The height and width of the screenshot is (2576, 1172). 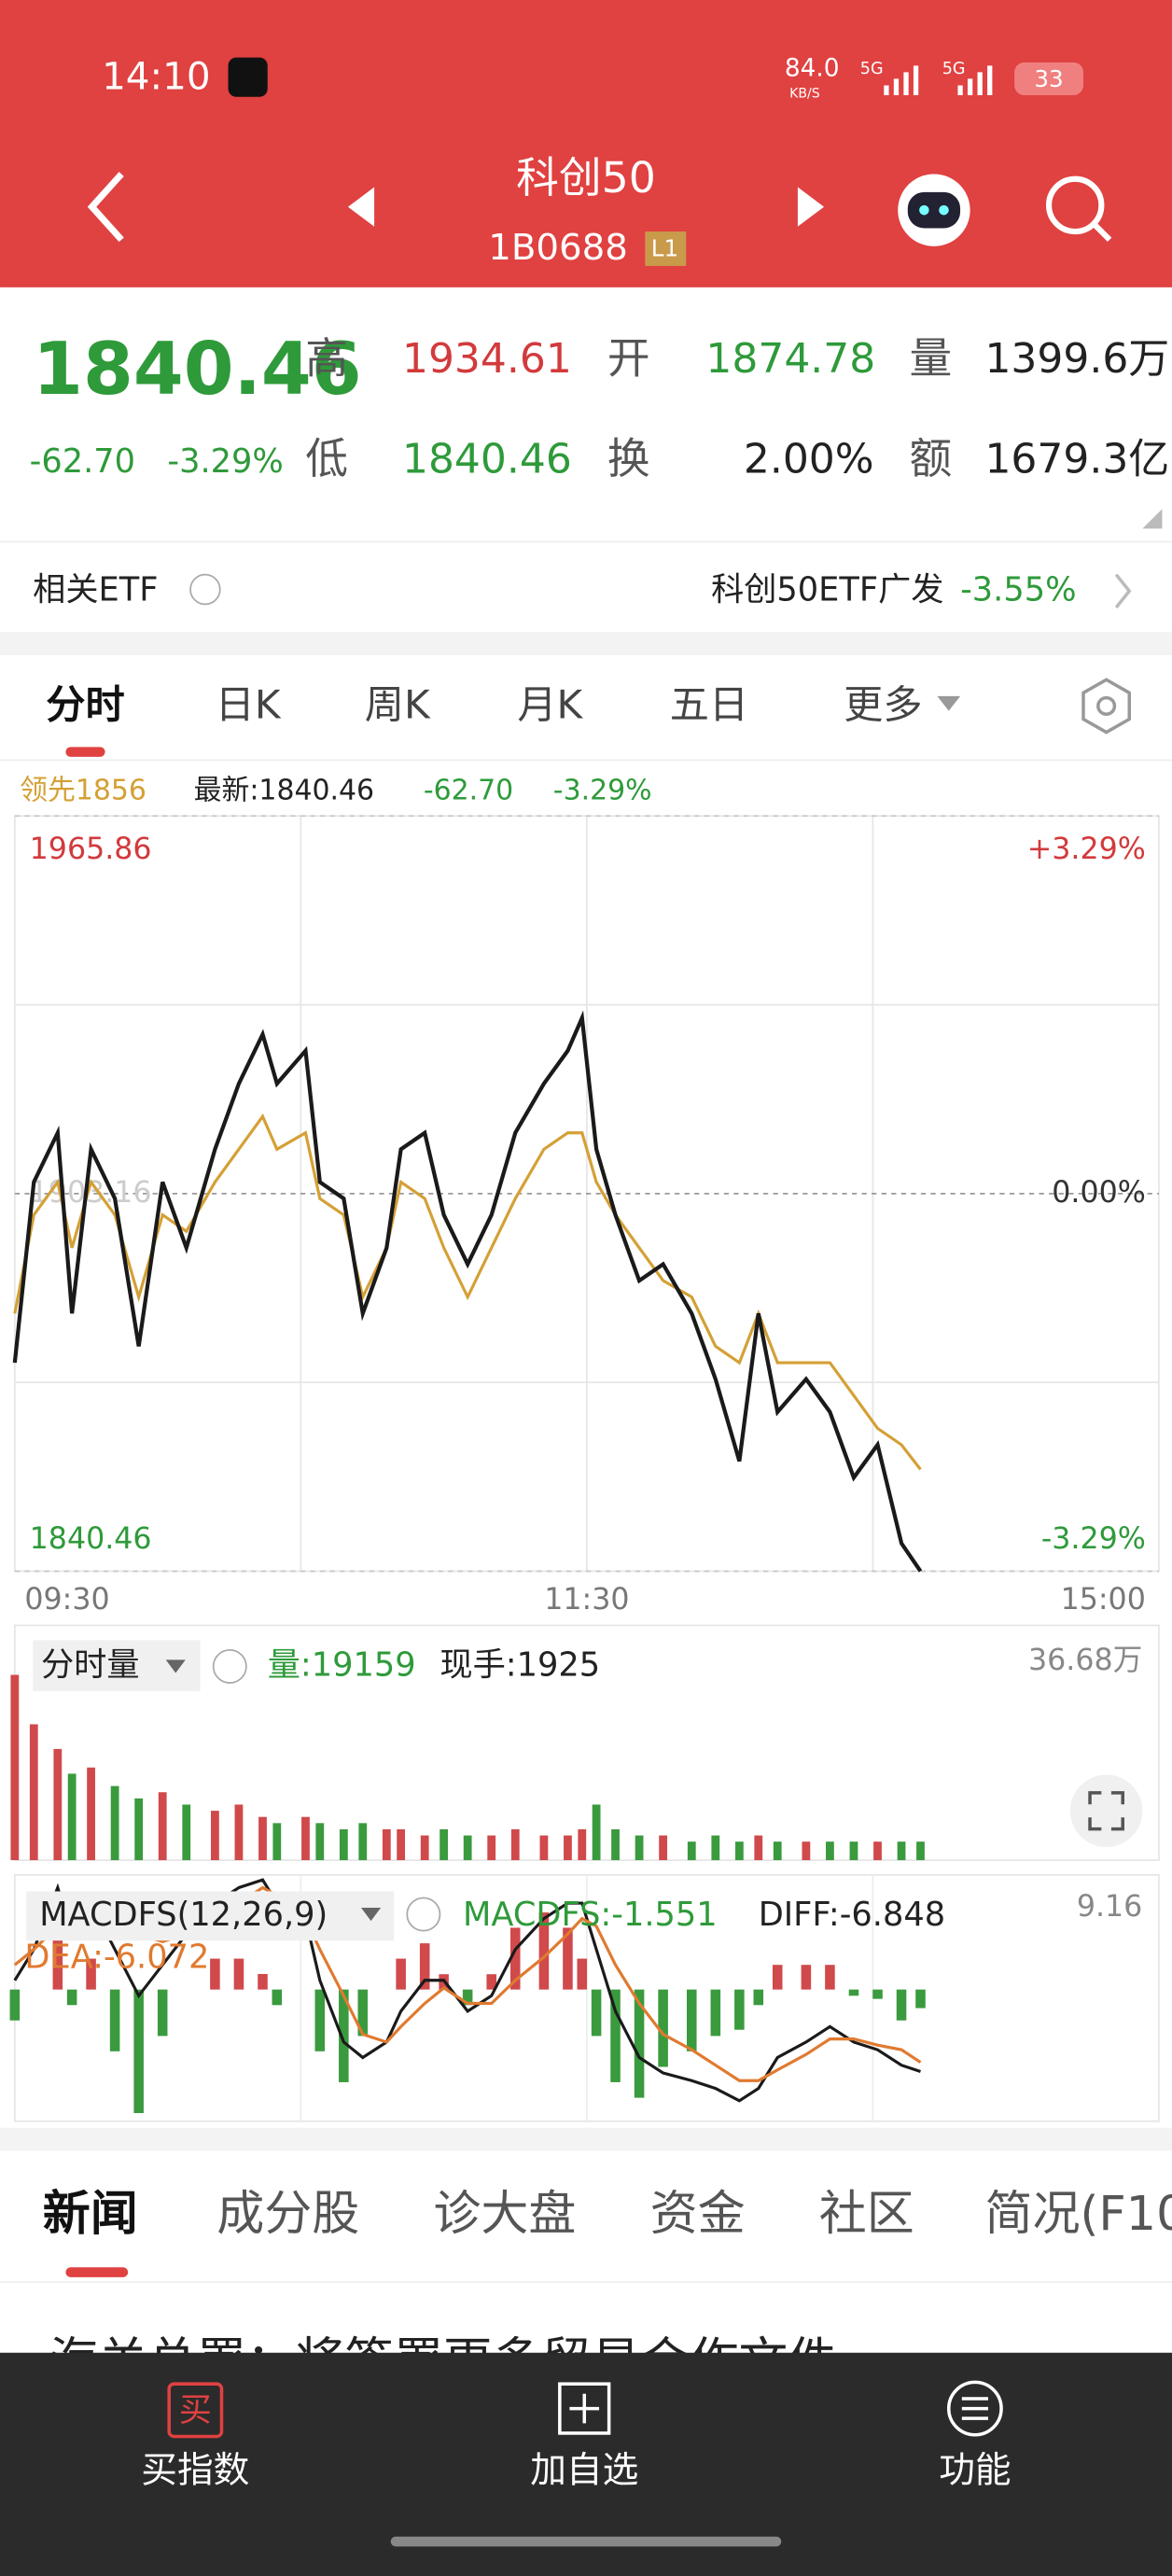 What do you see at coordinates (924, 210) in the screenshot?
I see `assistant-eye` at bounding box center [924, 210].